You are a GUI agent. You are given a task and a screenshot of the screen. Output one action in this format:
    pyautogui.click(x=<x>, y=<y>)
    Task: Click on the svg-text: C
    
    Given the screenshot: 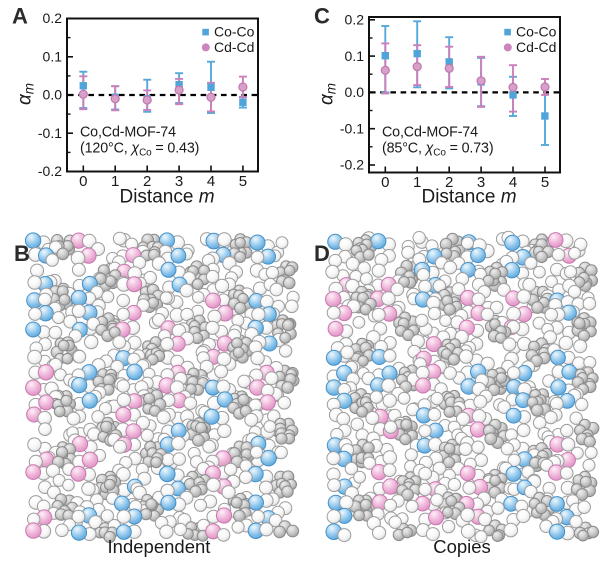 What is the action you would take?
    pyautogui.click(x=322, y=16)
    